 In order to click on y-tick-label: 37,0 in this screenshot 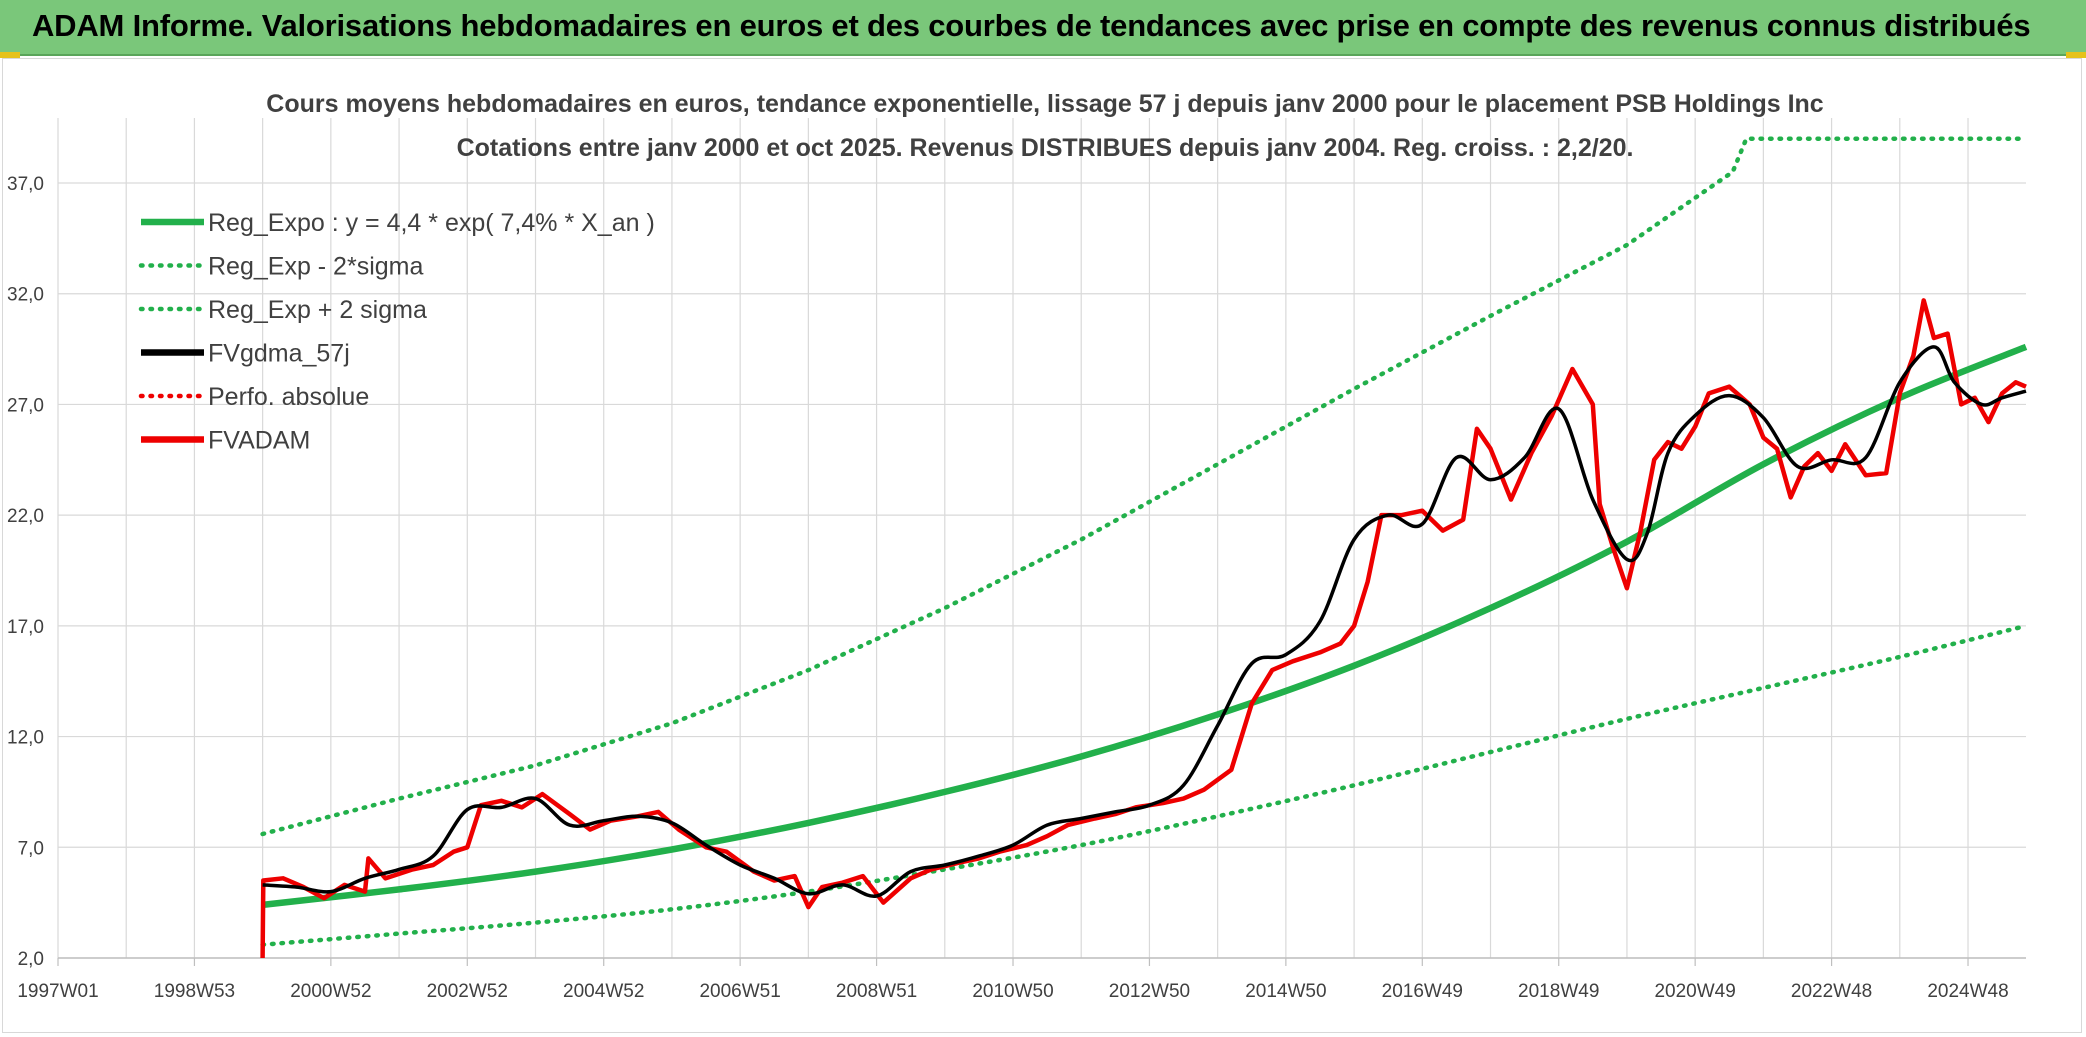, I will do `click(25, 184)`.